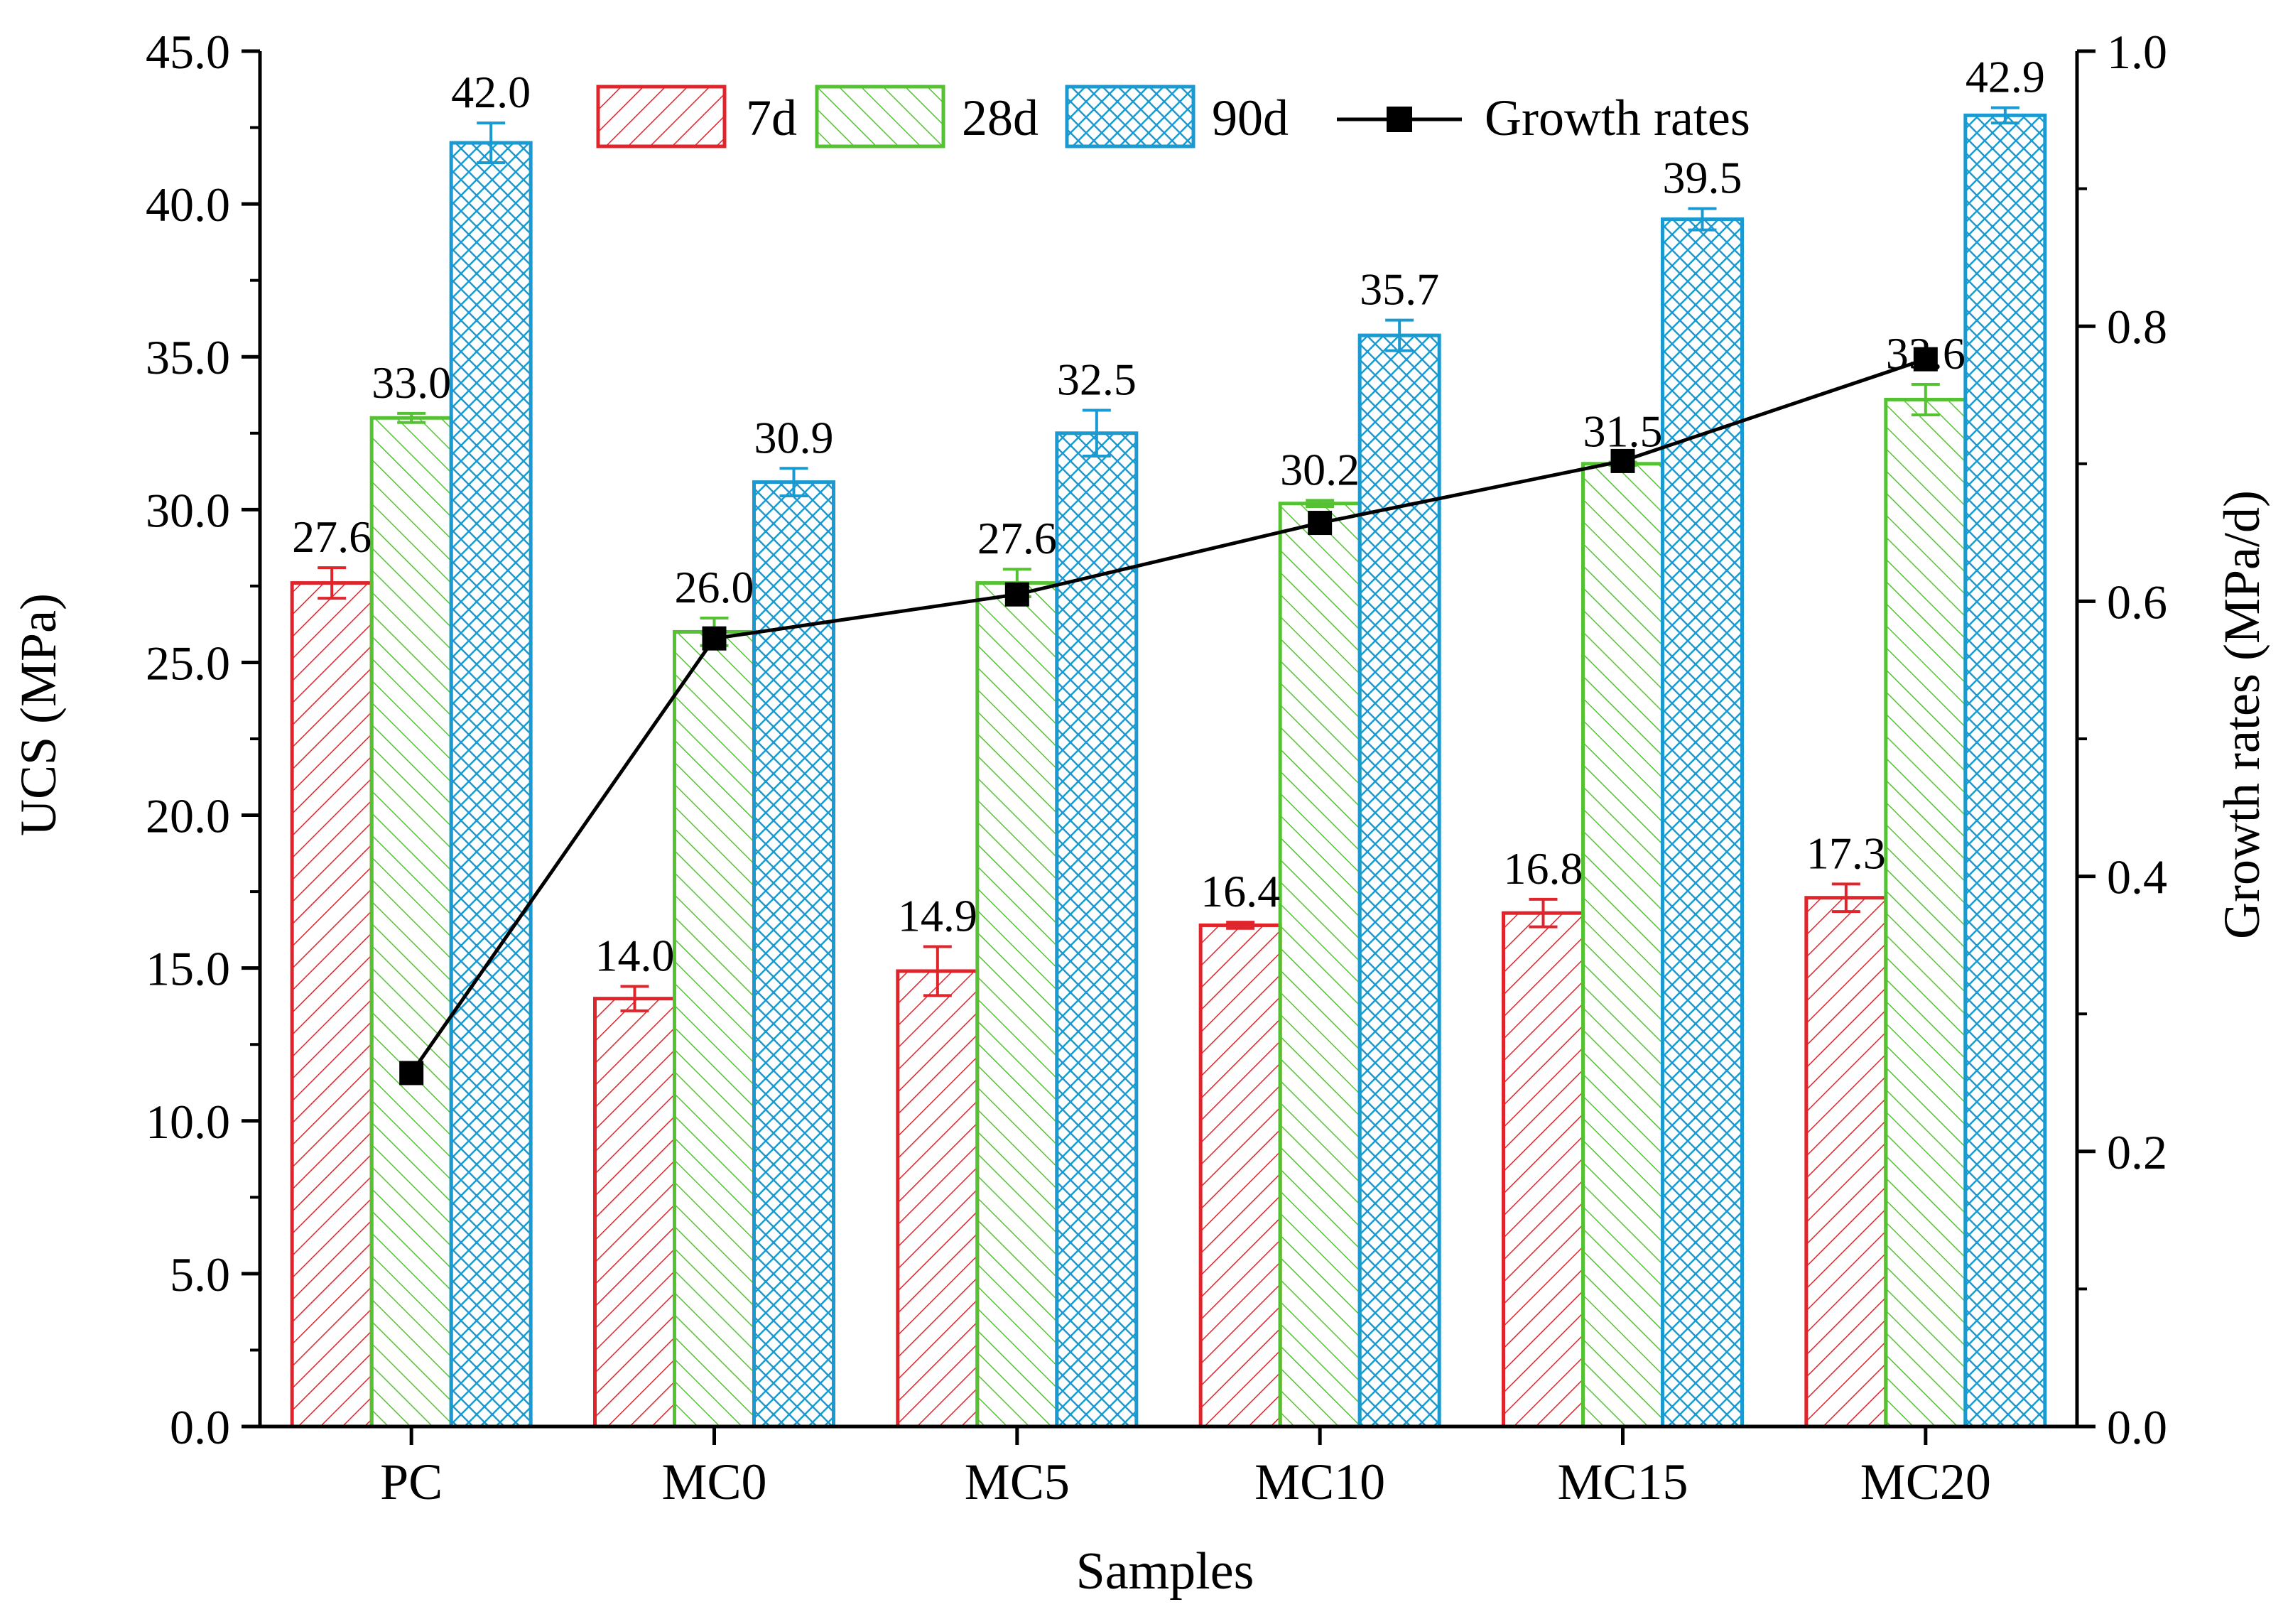 The image size is (2288, 1624). I want to click on bar-7d-mc5, so click(938, 1199).